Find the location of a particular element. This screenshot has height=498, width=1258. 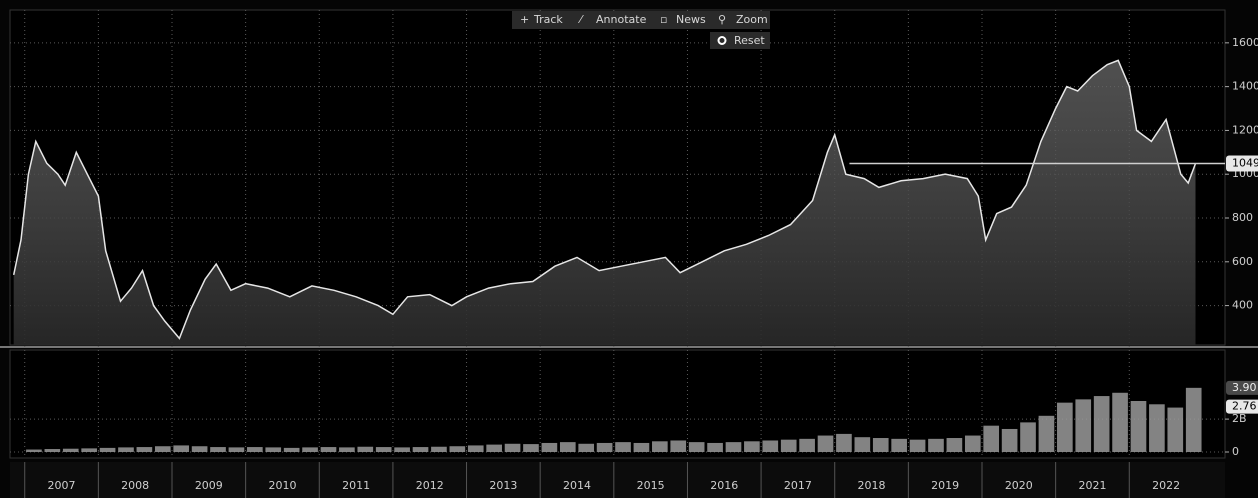

x-tick-label: 2012 is located at coordinates (430, 485).